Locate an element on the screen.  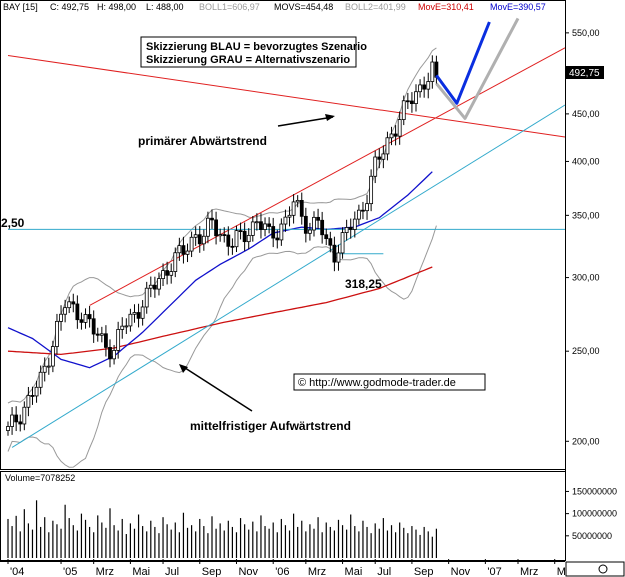
uptrend-arrow is located at coordinates (217, 388).